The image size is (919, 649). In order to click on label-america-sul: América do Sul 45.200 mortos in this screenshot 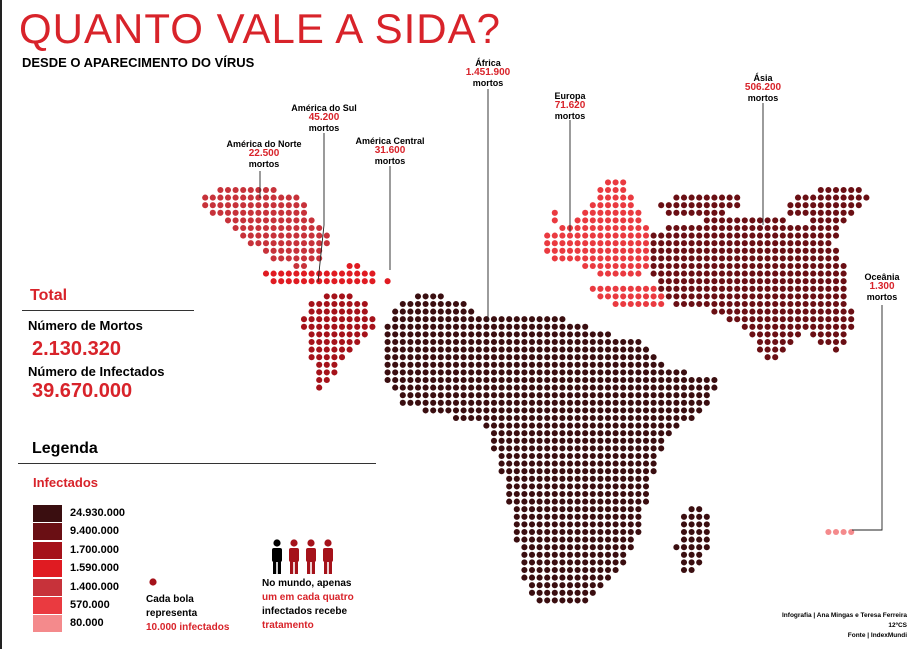, I will do `click(324, 118)`.